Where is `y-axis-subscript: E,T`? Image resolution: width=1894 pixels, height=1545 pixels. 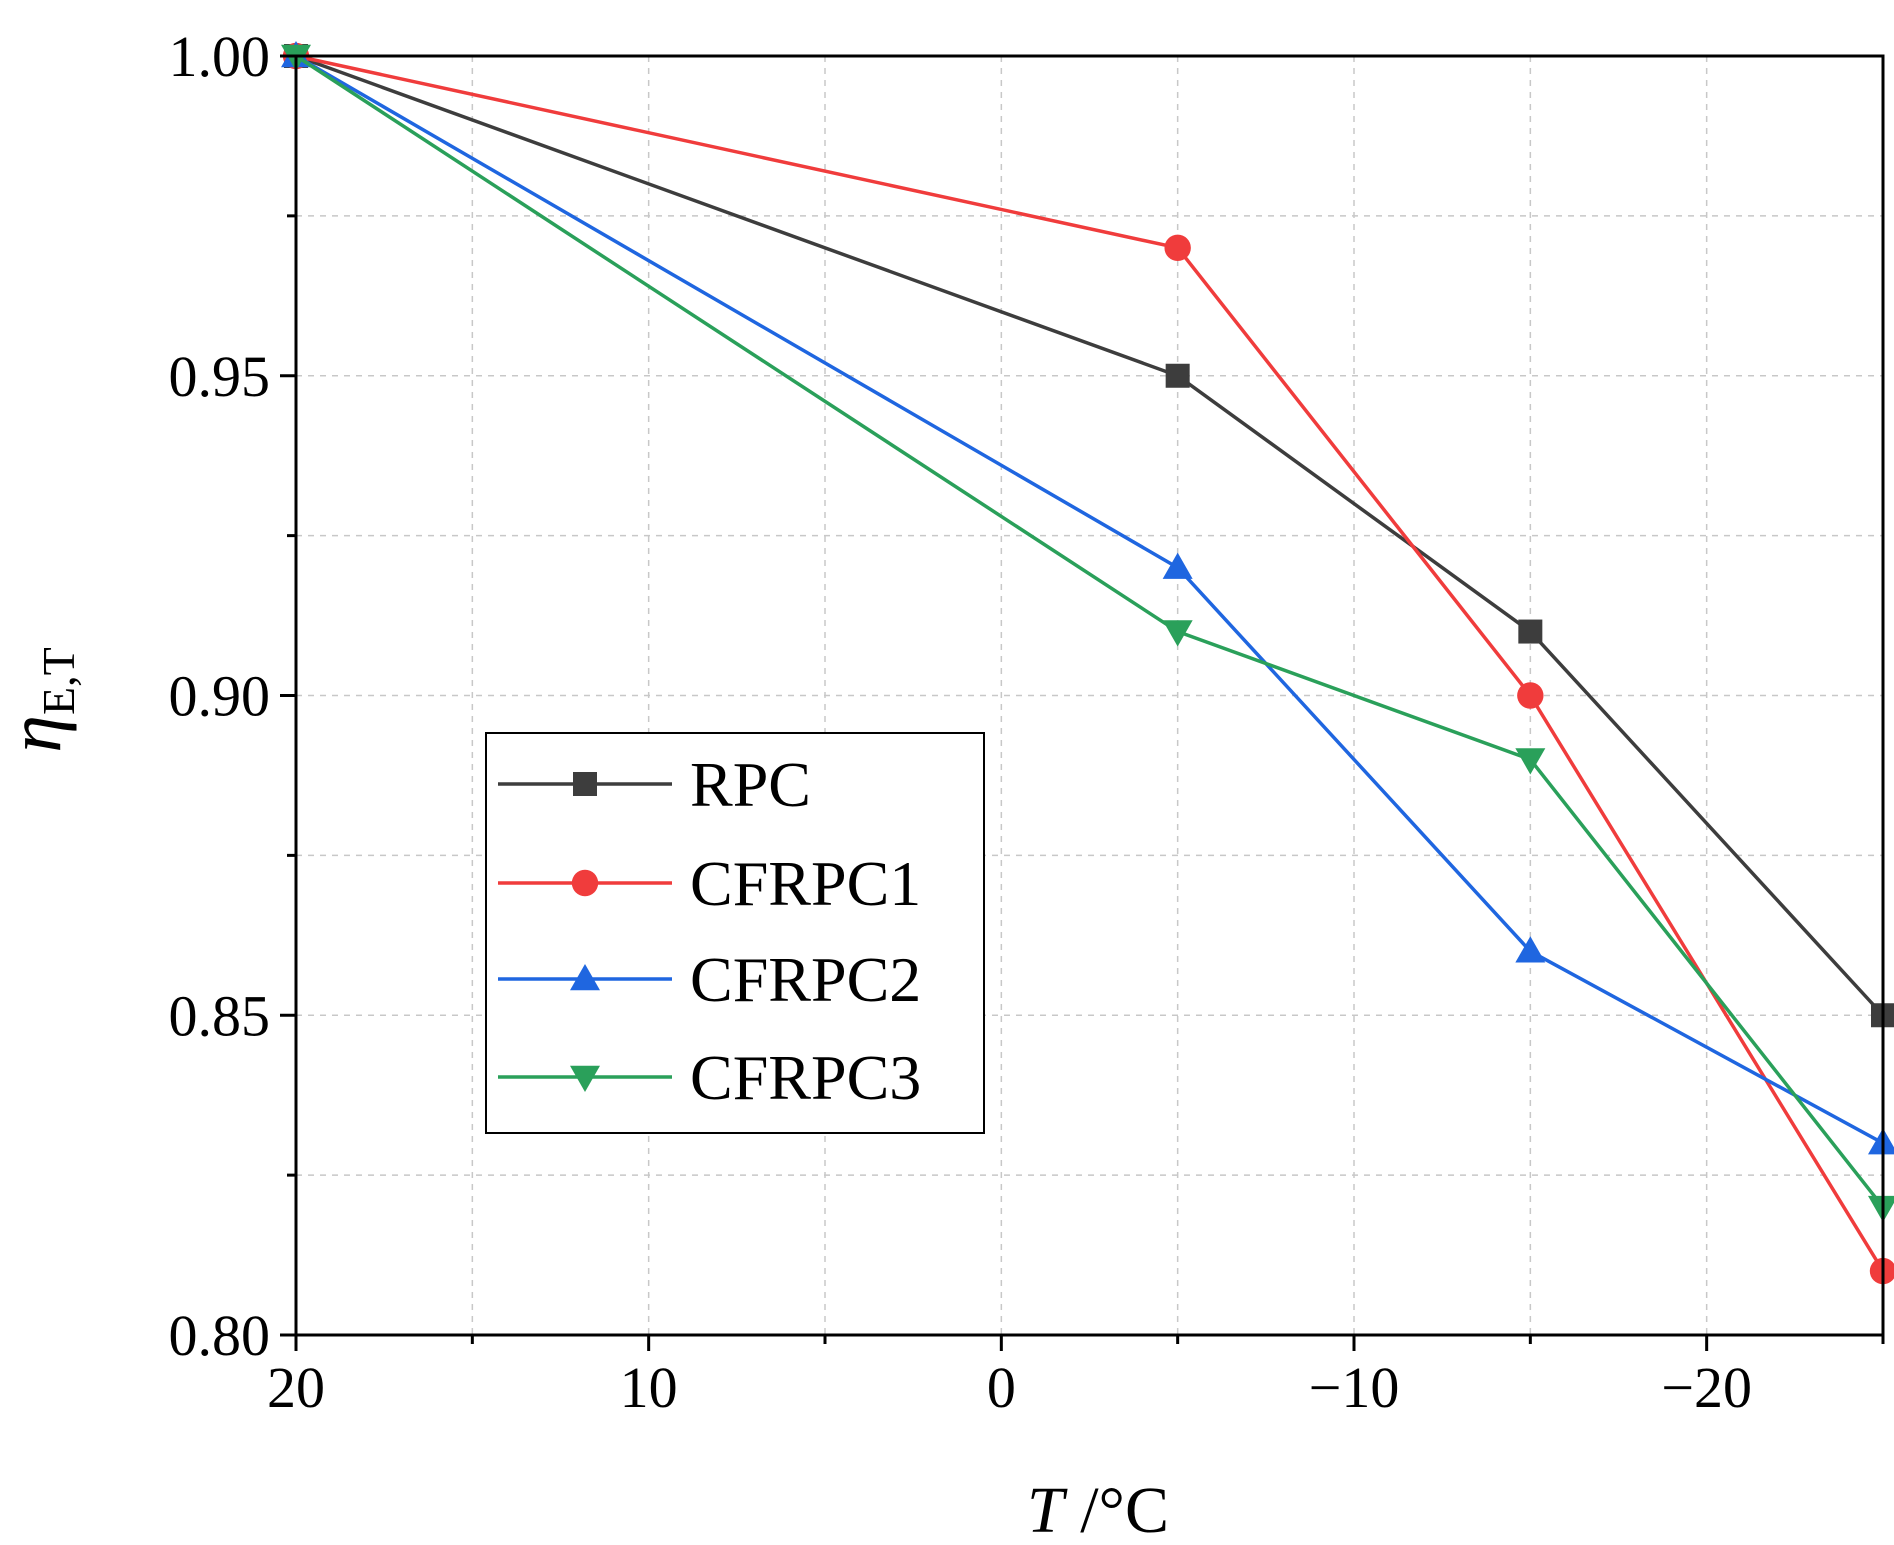 y-axis-subscript: E,T is located at coordinates (58, 681).